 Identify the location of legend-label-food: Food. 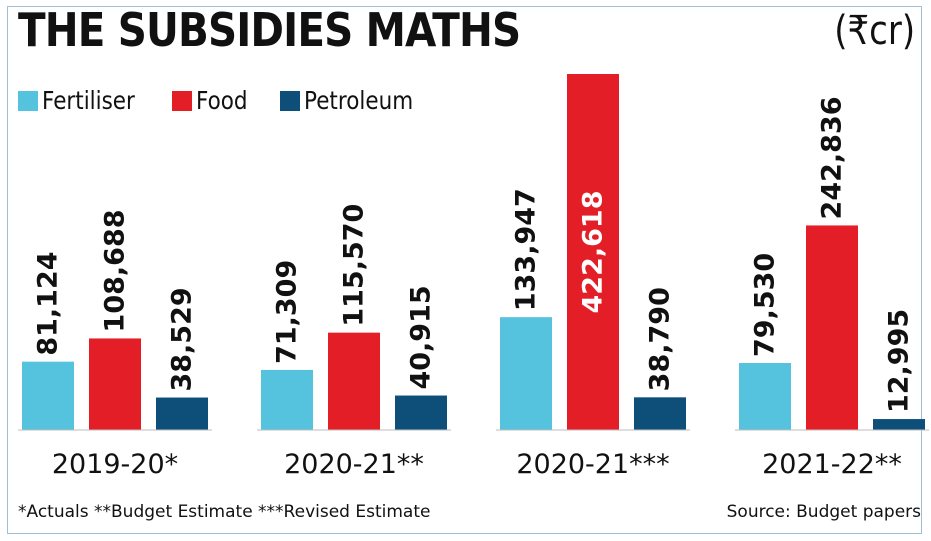
(222, 100).